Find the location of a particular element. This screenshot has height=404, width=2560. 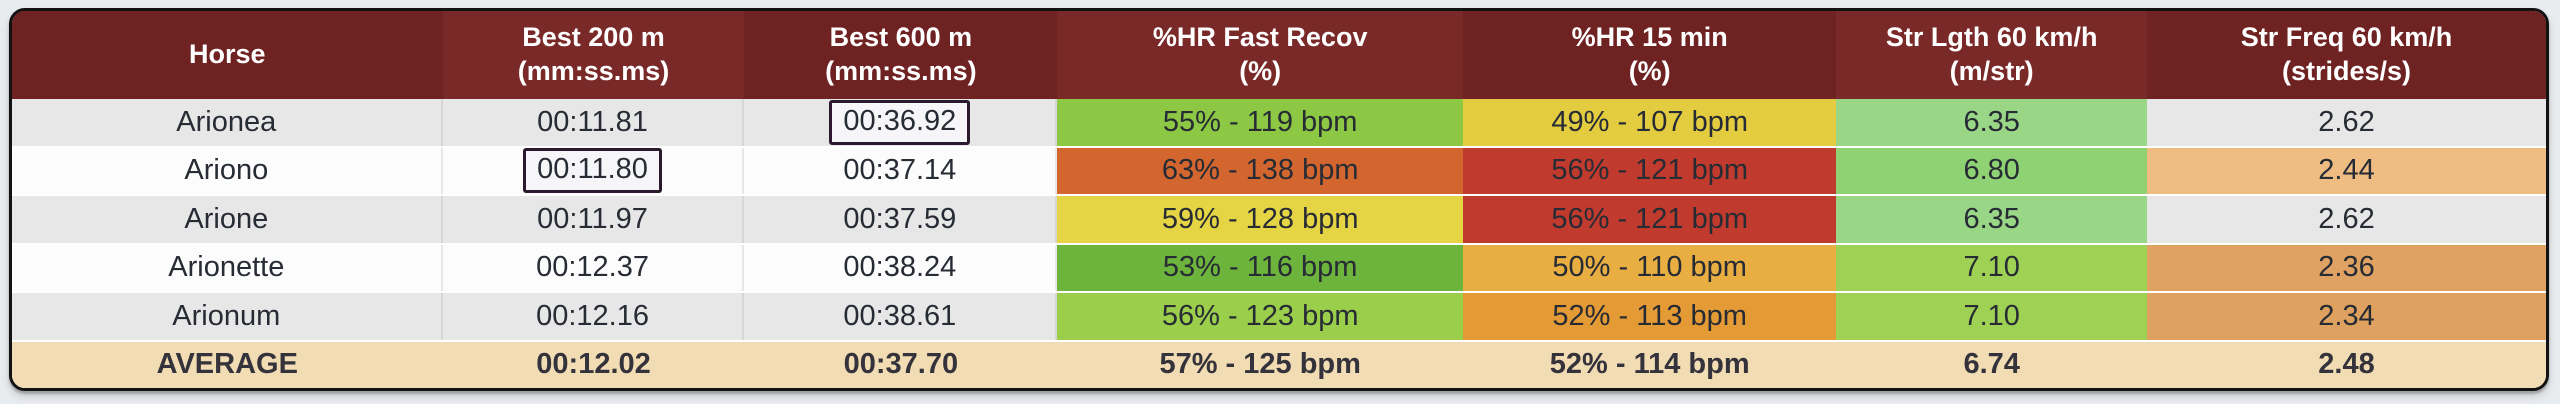

cell-str-freq: 2.36 is located at coordinates (2346, 267).